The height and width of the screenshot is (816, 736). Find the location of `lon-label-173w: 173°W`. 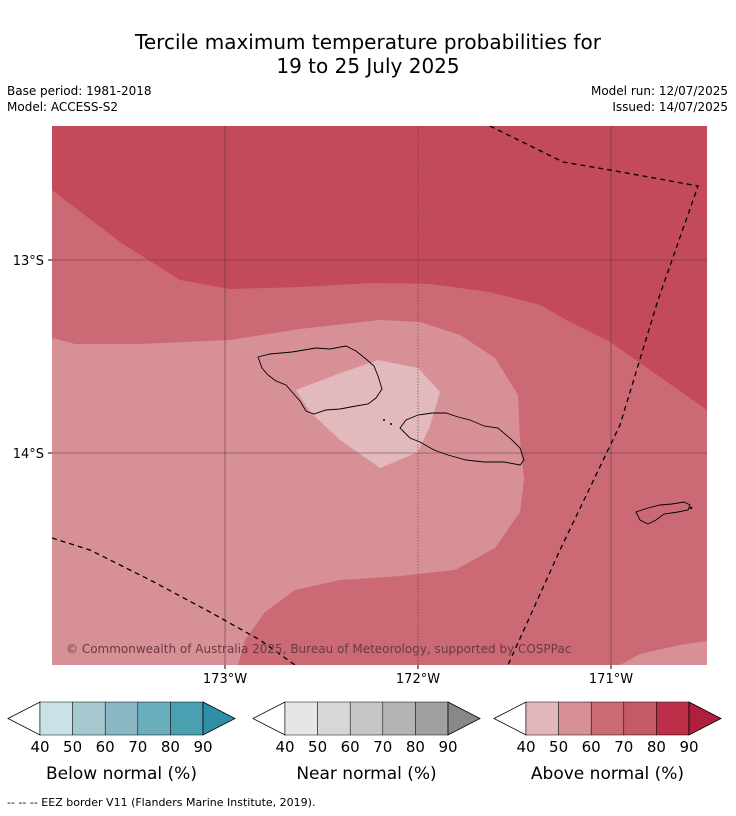

lon-label-173w: 173°W is located at coordinates (225, 679).